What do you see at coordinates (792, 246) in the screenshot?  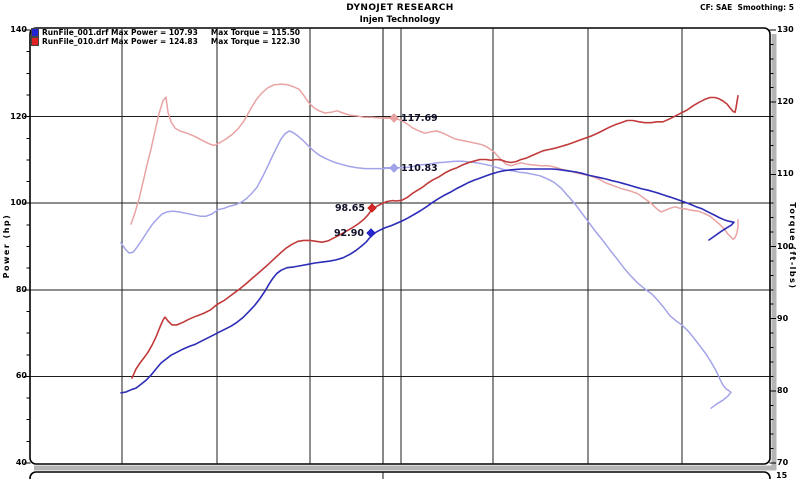 I see `torque-axis-title: Torque (ft-lbs)` at bounding box center [792, 246].